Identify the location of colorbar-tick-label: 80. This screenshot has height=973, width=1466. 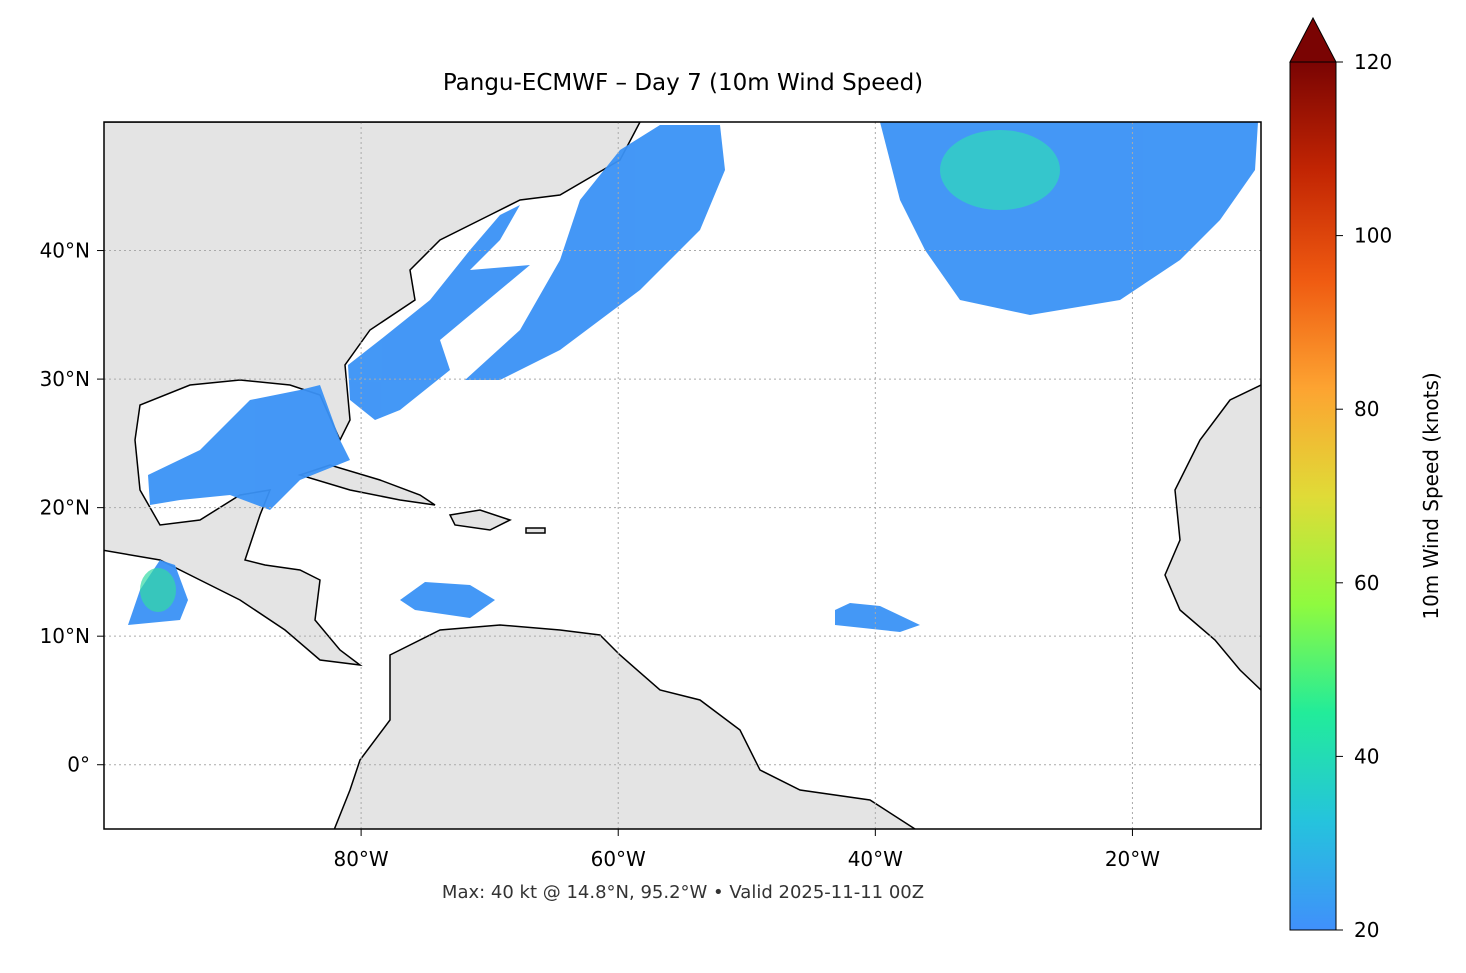
(1366, 409).